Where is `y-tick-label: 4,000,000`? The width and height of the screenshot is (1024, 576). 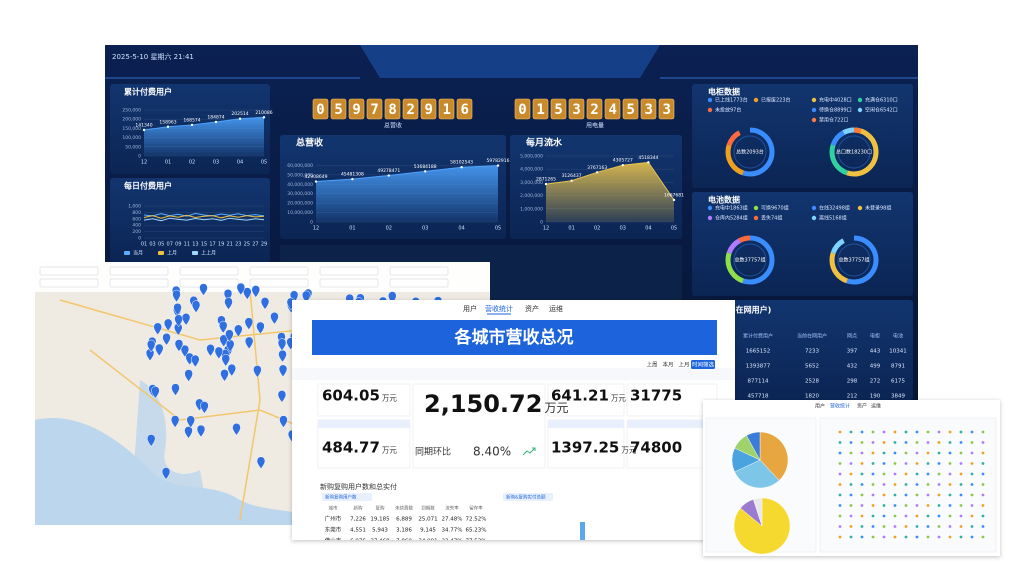 y-tick-label: 4,000,000 is located at coordinates (531, 170).